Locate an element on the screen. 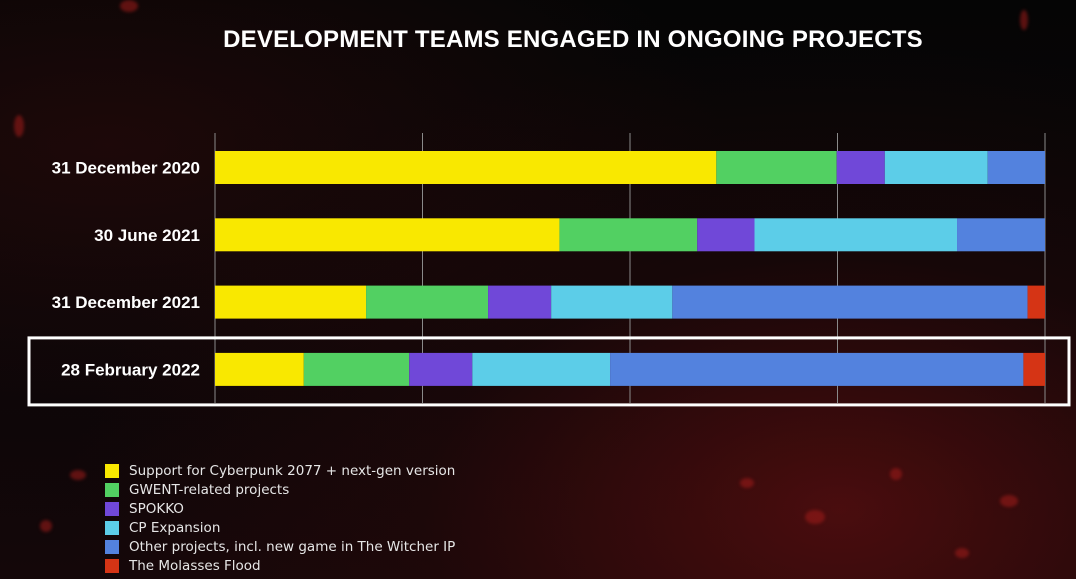  legend-item: SPOKKO is located at coordinates (280, 508).